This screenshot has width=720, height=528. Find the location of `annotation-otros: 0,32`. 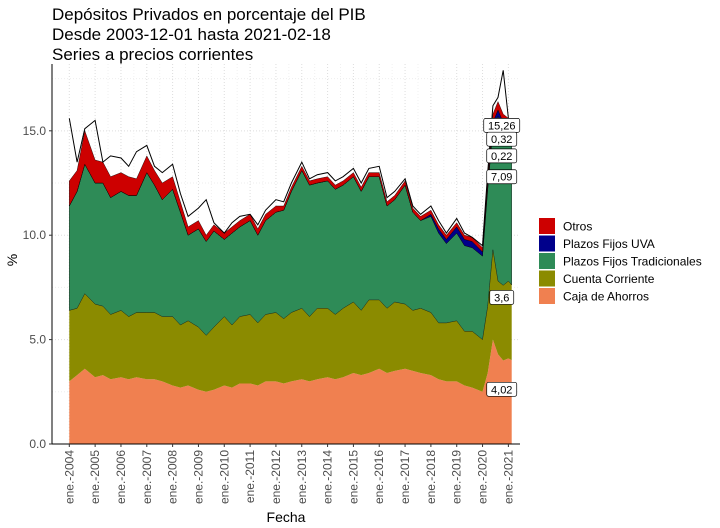

annotation-otros: 0,32 is located at coordinates (501, 140).